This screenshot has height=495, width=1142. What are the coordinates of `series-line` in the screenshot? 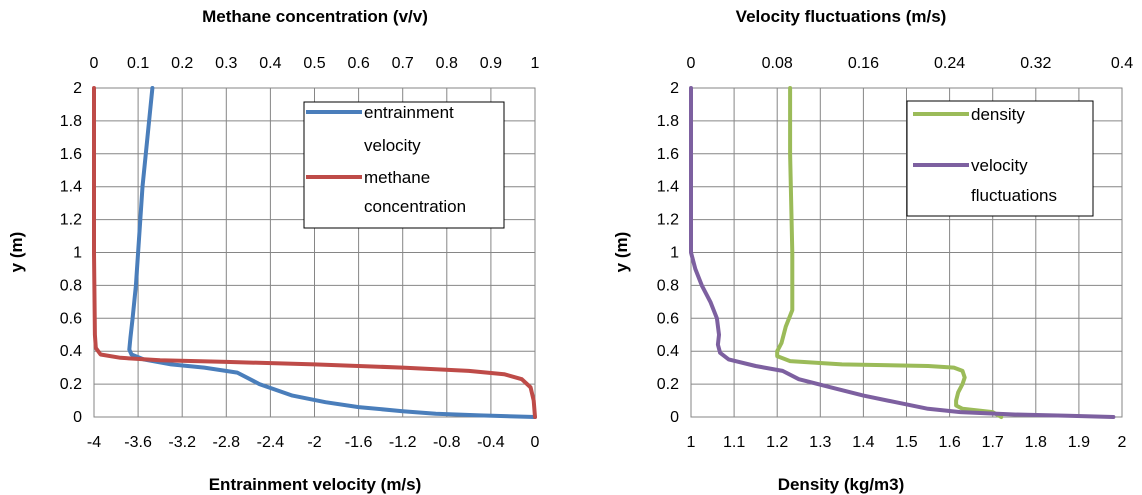 It's located at (889, 252).